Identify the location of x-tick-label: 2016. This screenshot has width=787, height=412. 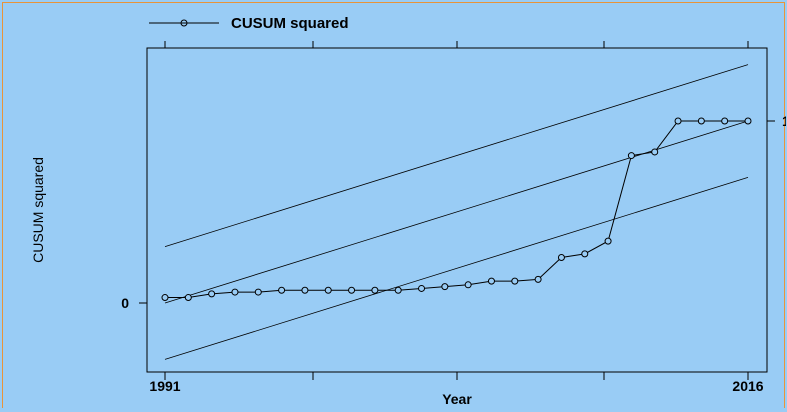
(747, 386).